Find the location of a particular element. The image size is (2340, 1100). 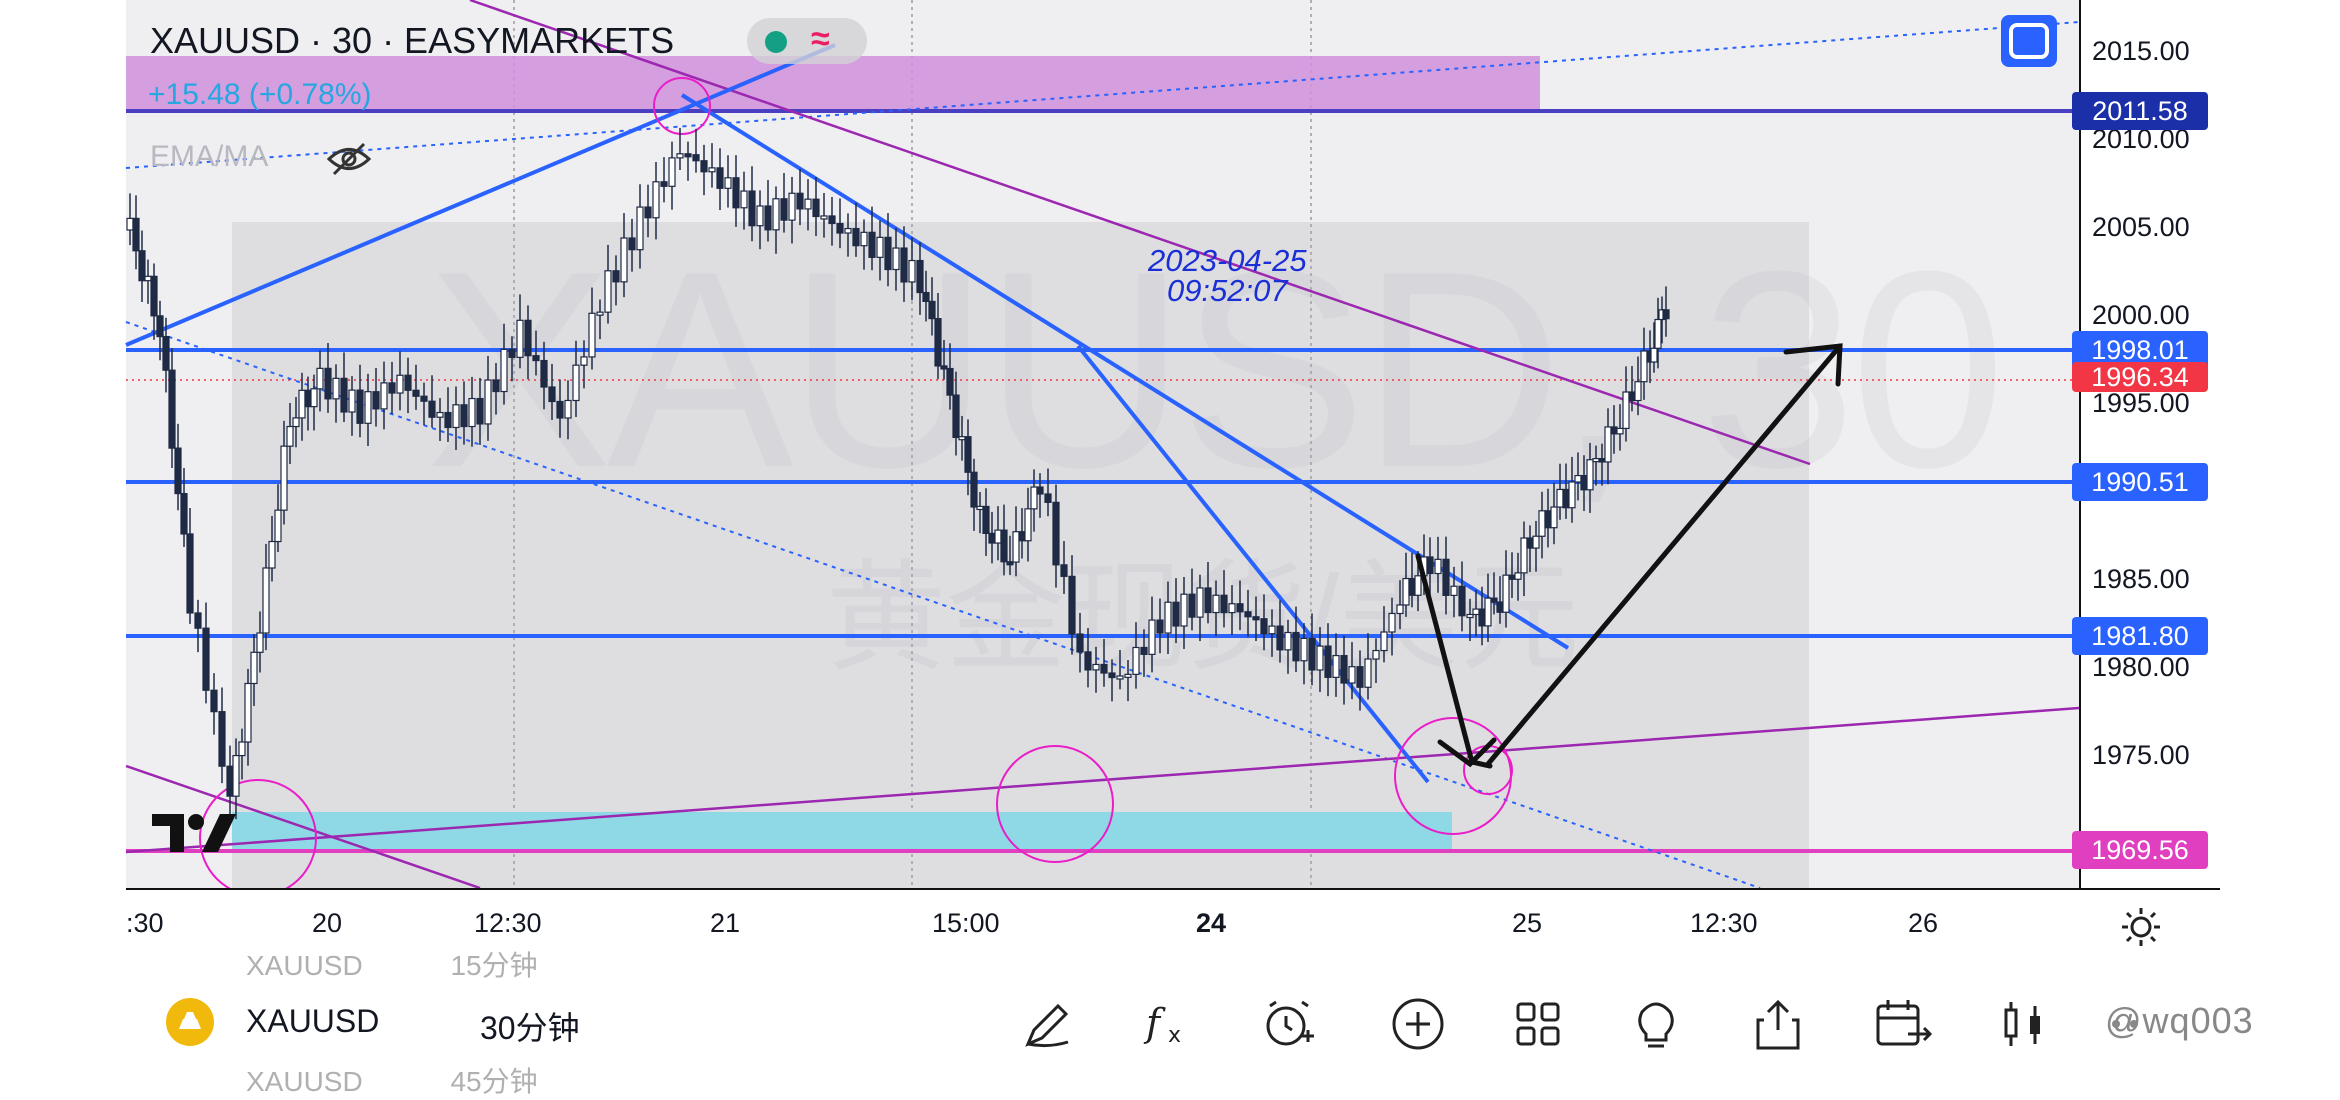

chart-type-candles-icon is located at coordinates (2024, 1024).